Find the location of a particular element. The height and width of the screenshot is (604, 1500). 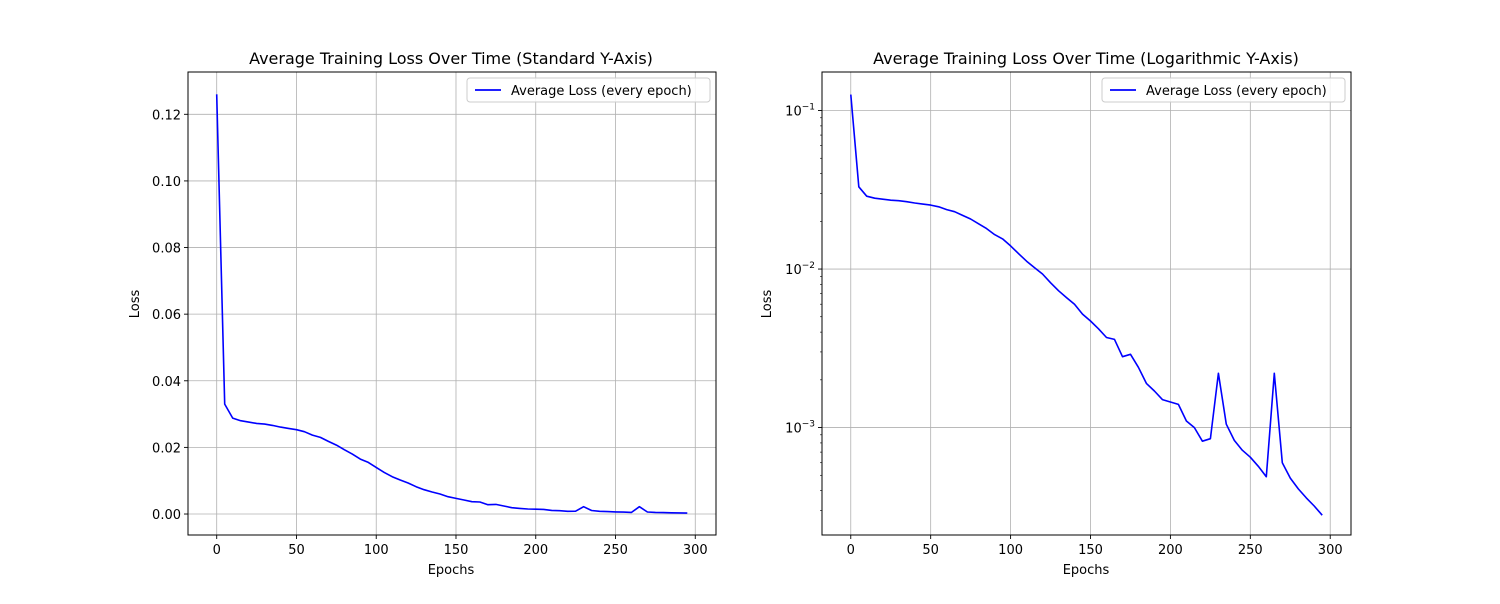

y-minor-ticks is located at coordinates (821, 314).